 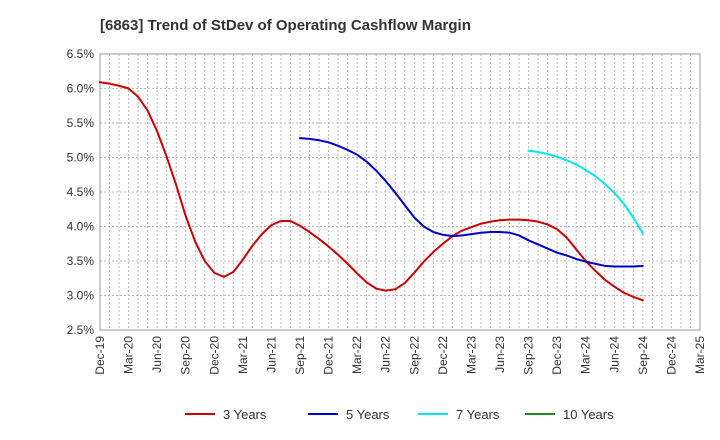 I want to click on legend: 3 Years 5 Years 7 Years 10 Years, so click(x=399, y=414).